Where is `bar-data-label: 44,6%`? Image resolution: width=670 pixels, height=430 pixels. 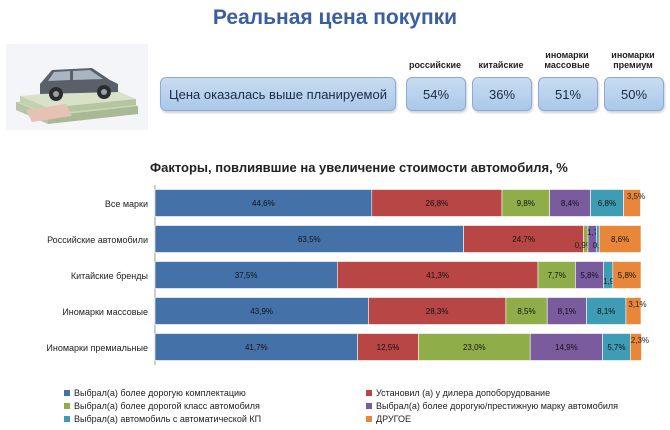 bar-data-label: 44,6% is located at coordinates (263, 203).